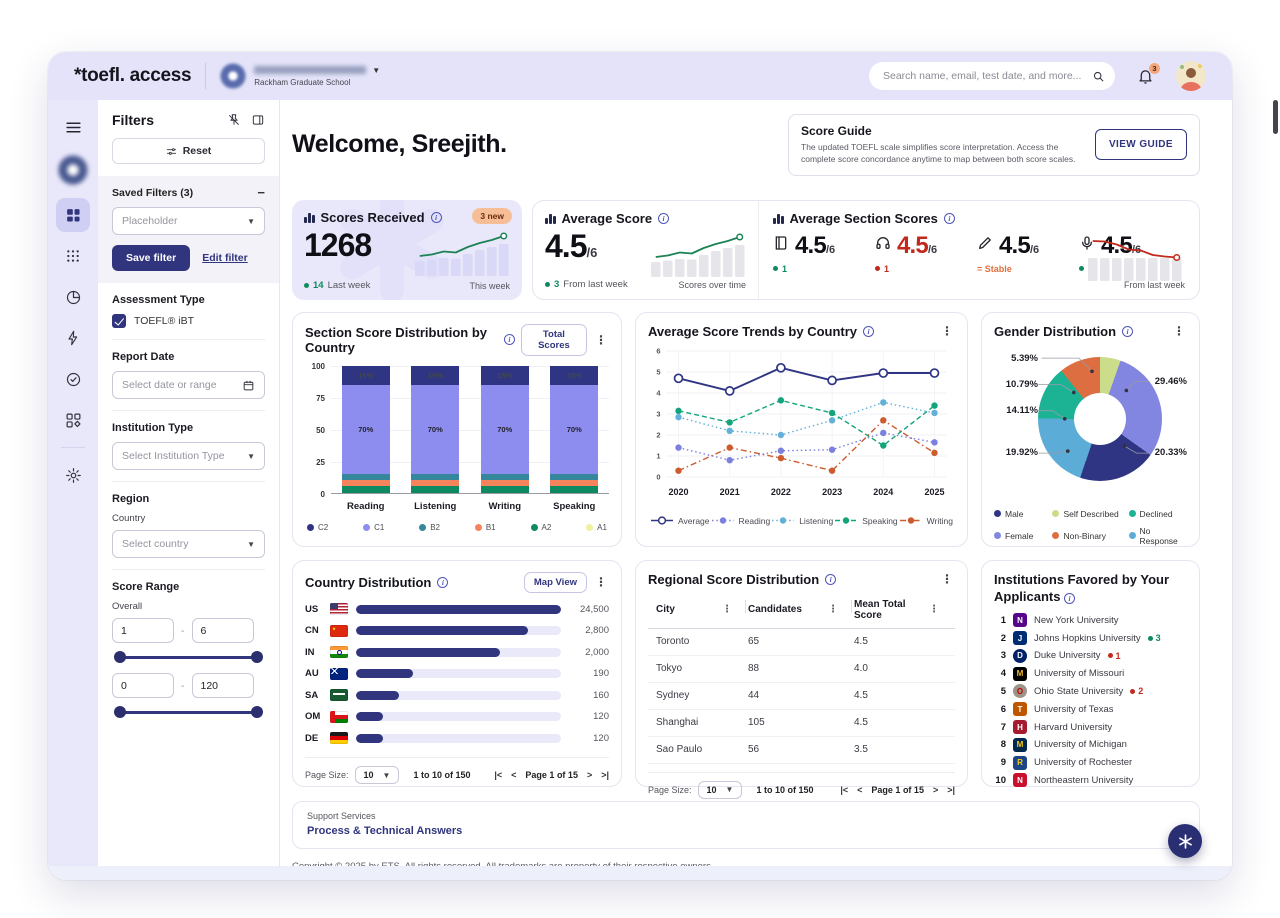 This screenshot has height=918, width=1280. Describe the element at coordinates (399, 144) in the screenshot. I see `page-title: Welcome, Sreejith.` at that location.